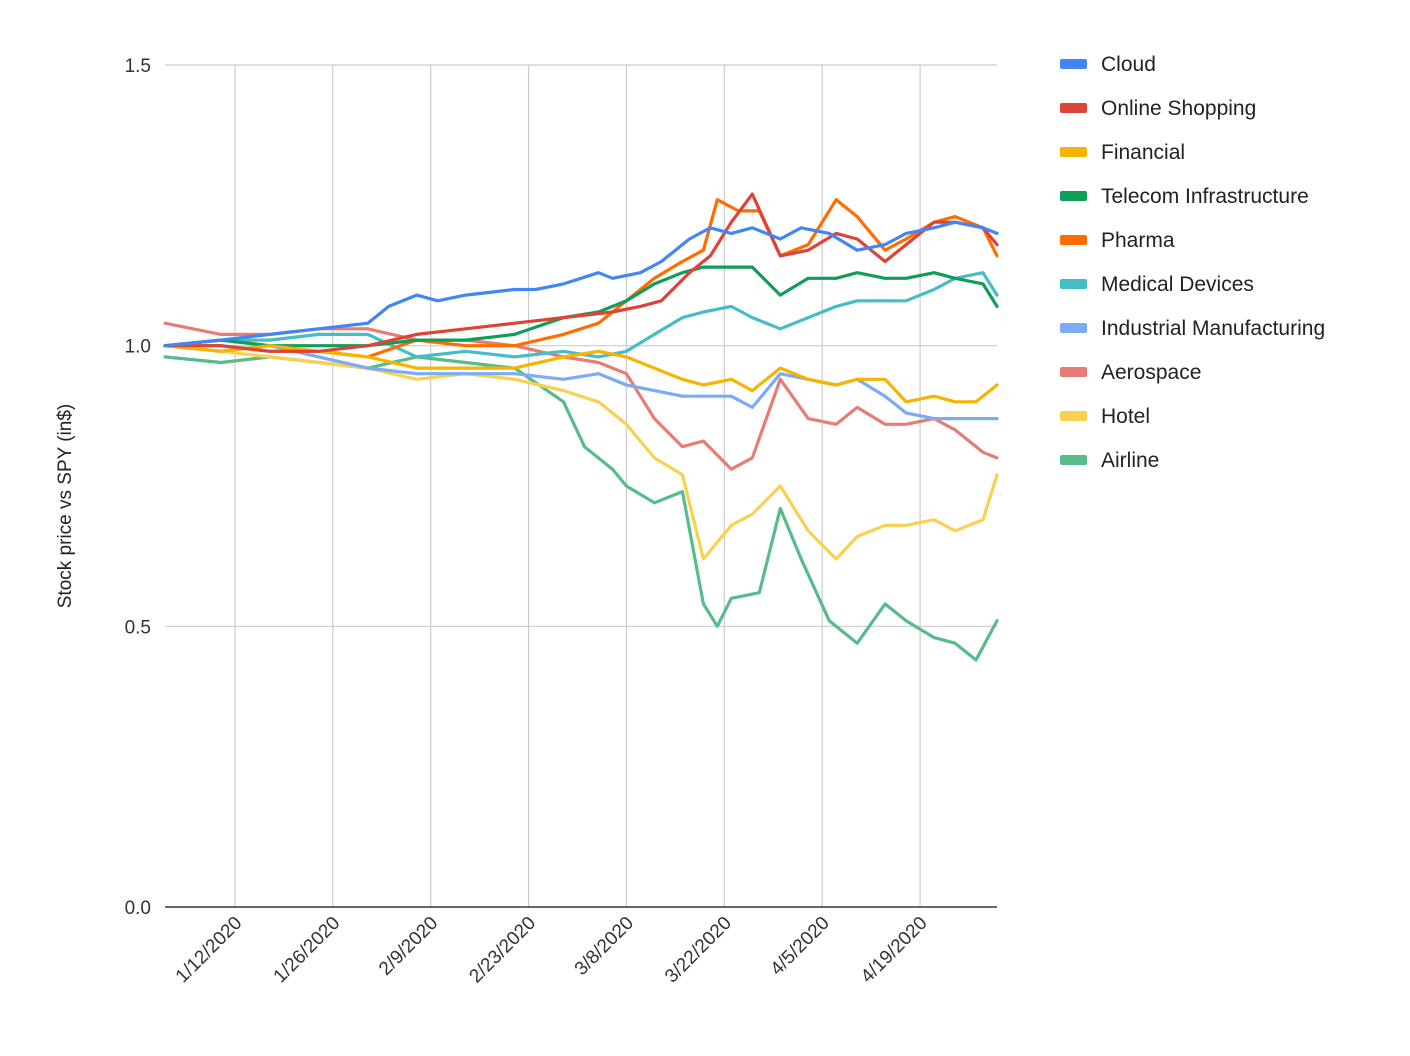  I want to click on series-line-industrial-manufacturing, so click(581, 382).